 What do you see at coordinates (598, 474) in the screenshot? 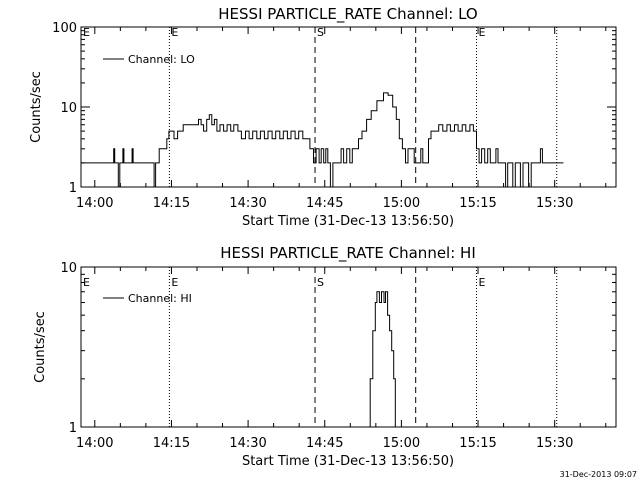
I see `footer-timestamp: 31-Dec-2013 09:07` at bounding box center [598, 474].